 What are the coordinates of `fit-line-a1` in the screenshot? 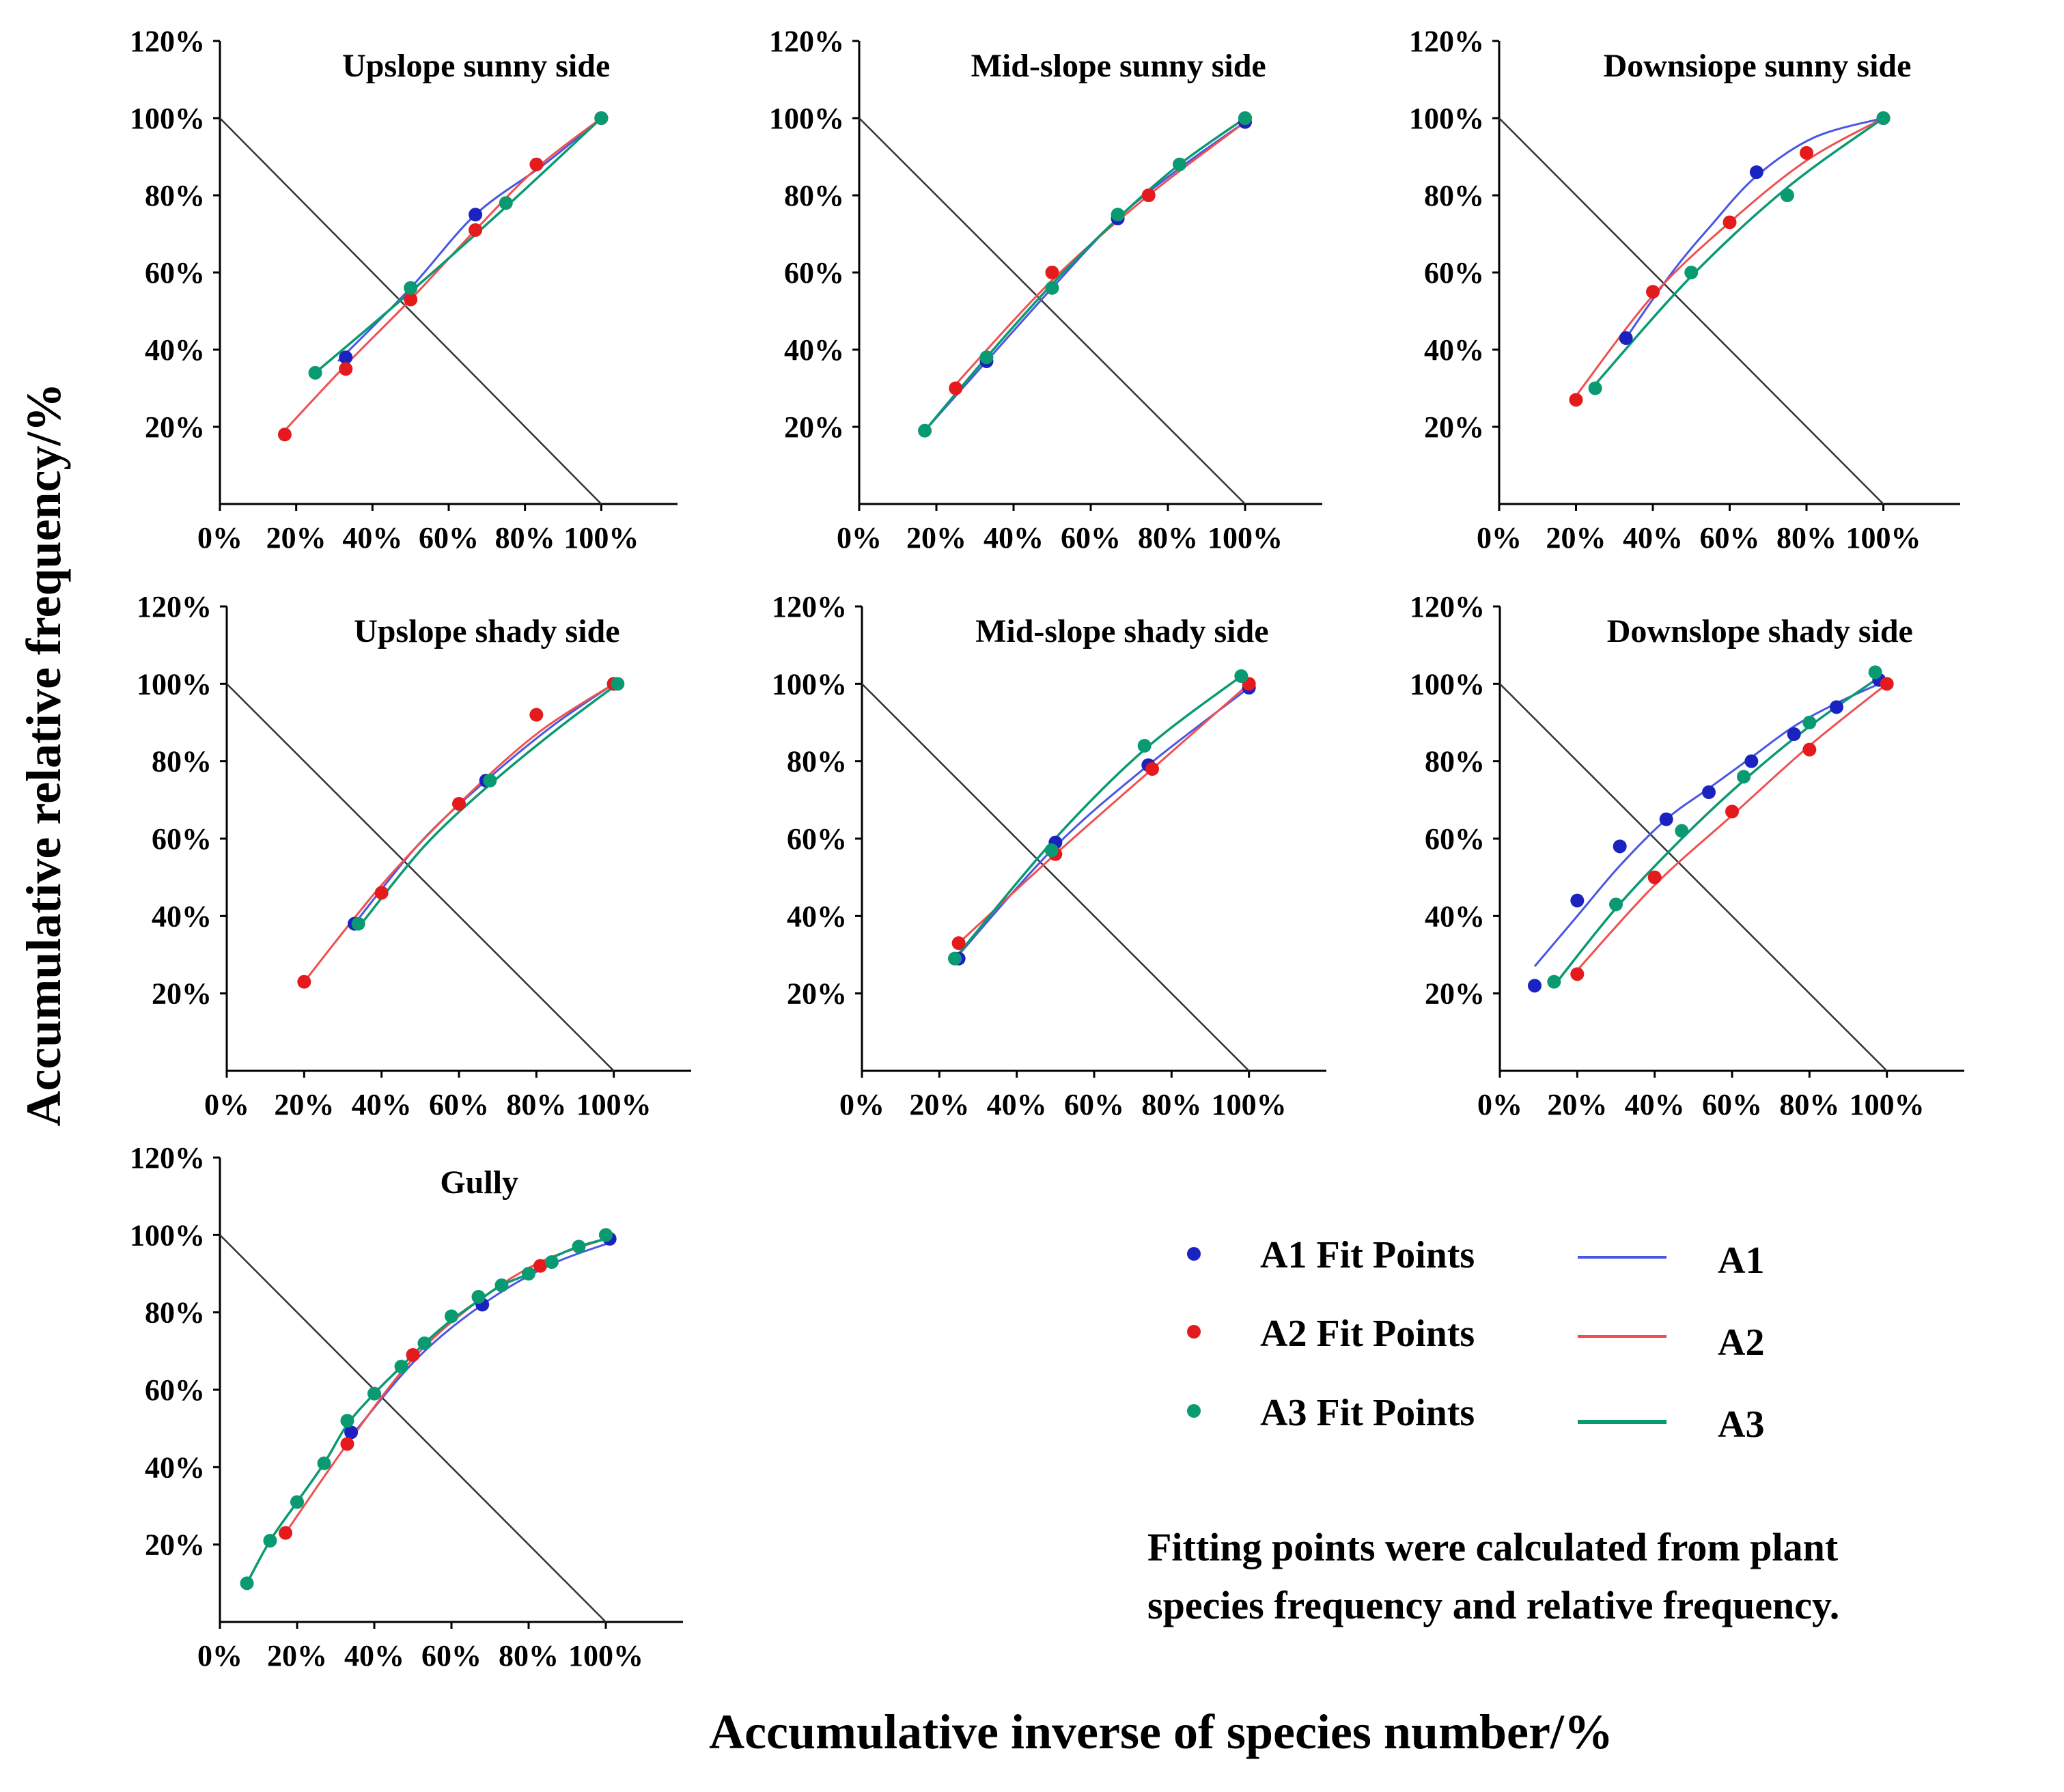 It's located at (484, 804).